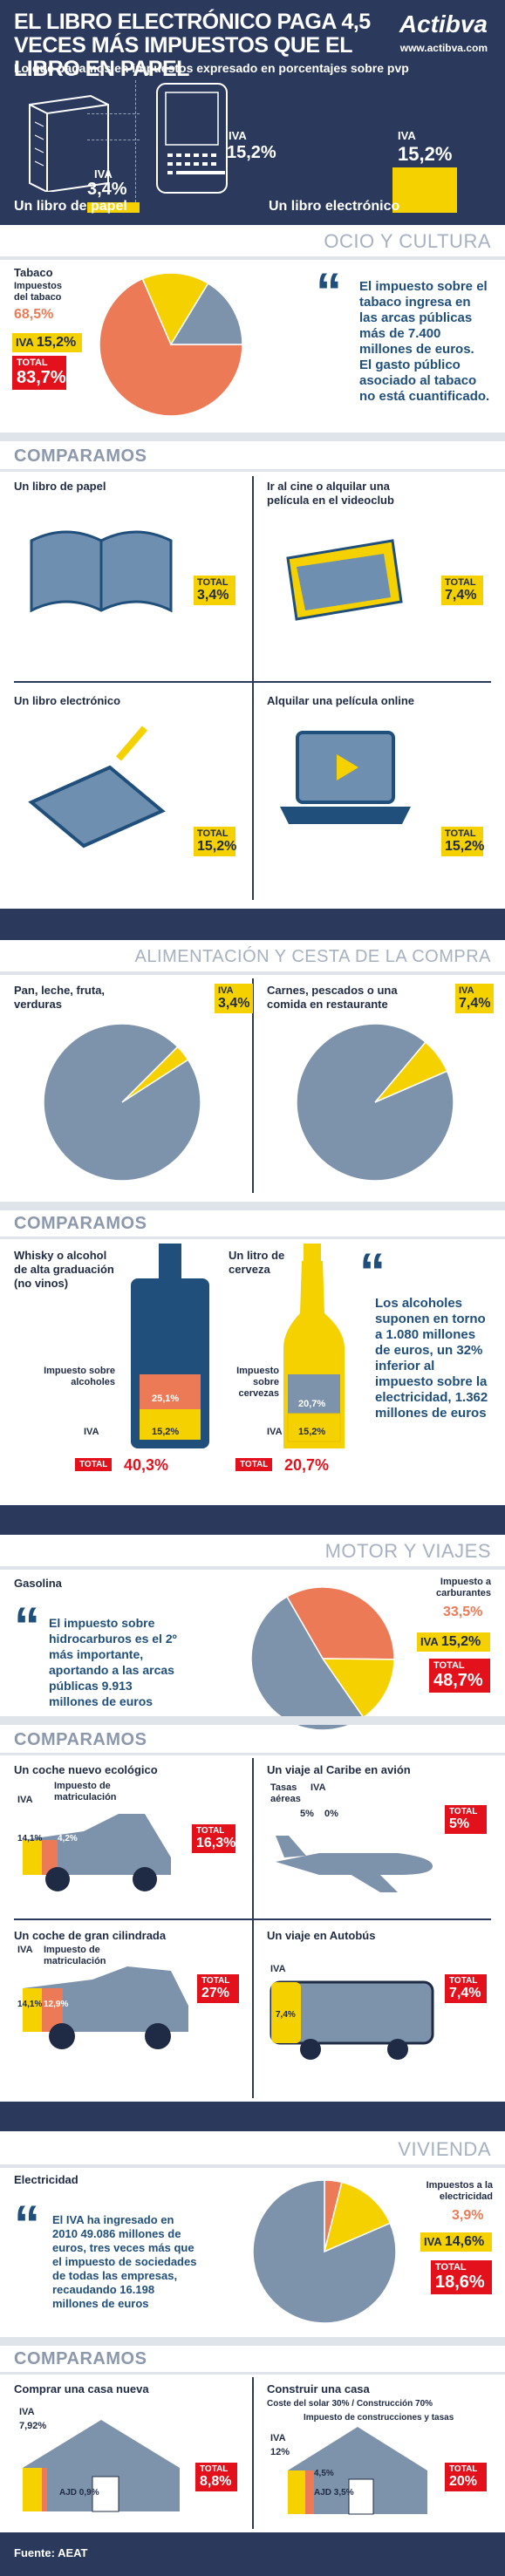  I want to click on tabaco-imp-value: 68,5%, so click(34, 315).